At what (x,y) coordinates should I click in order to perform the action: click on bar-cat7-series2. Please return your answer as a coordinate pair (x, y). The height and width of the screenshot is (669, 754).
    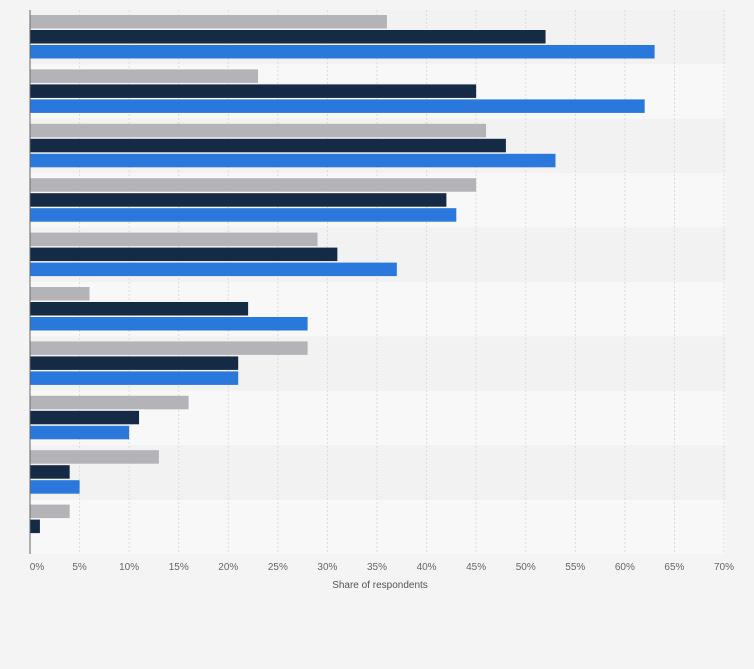
    Looking at the image, I should click on (134, 363).